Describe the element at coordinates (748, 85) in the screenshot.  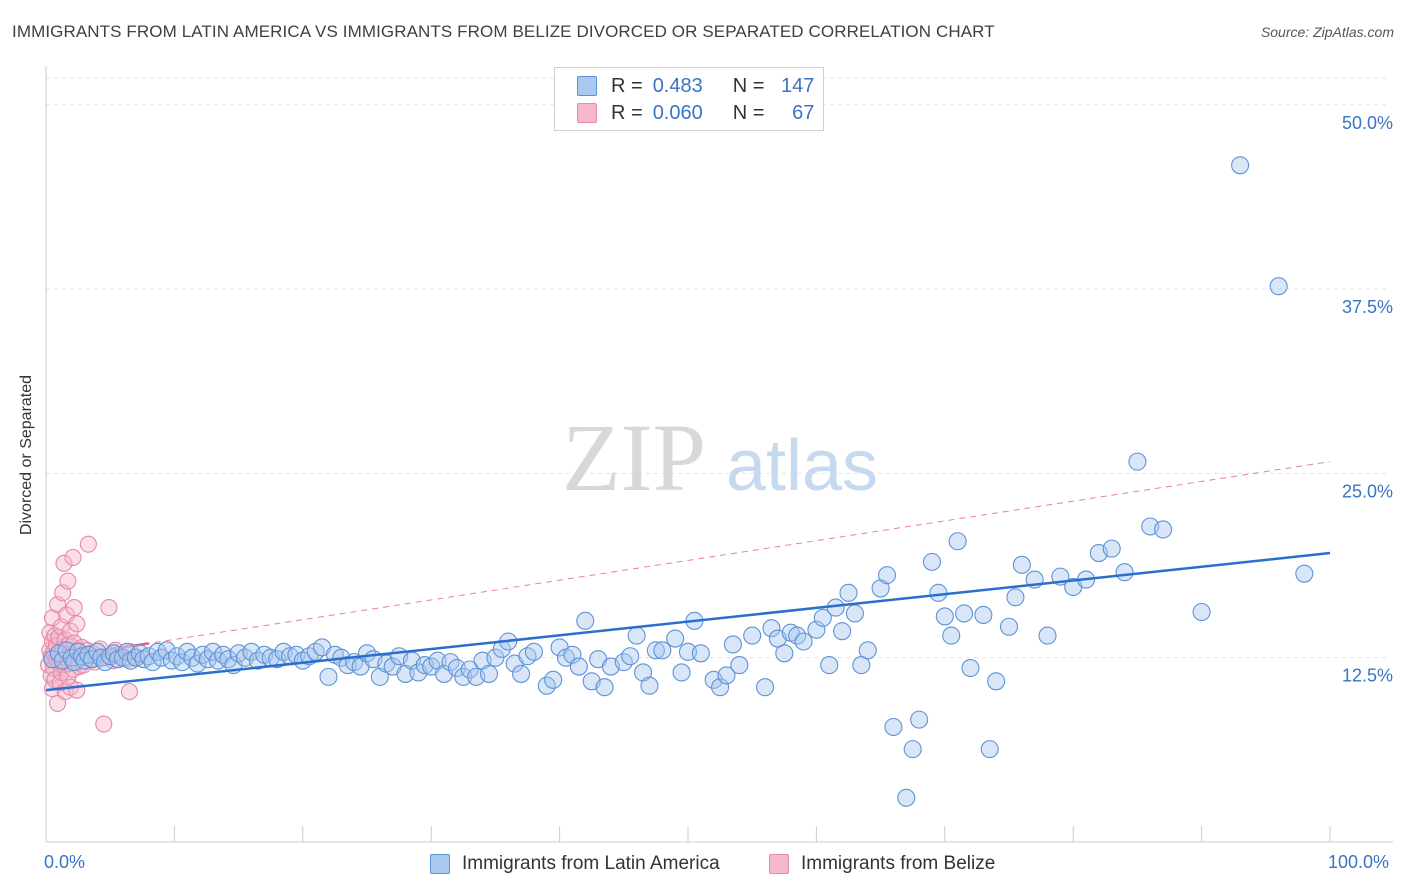
I see `legend-n-label: N =` at that location.